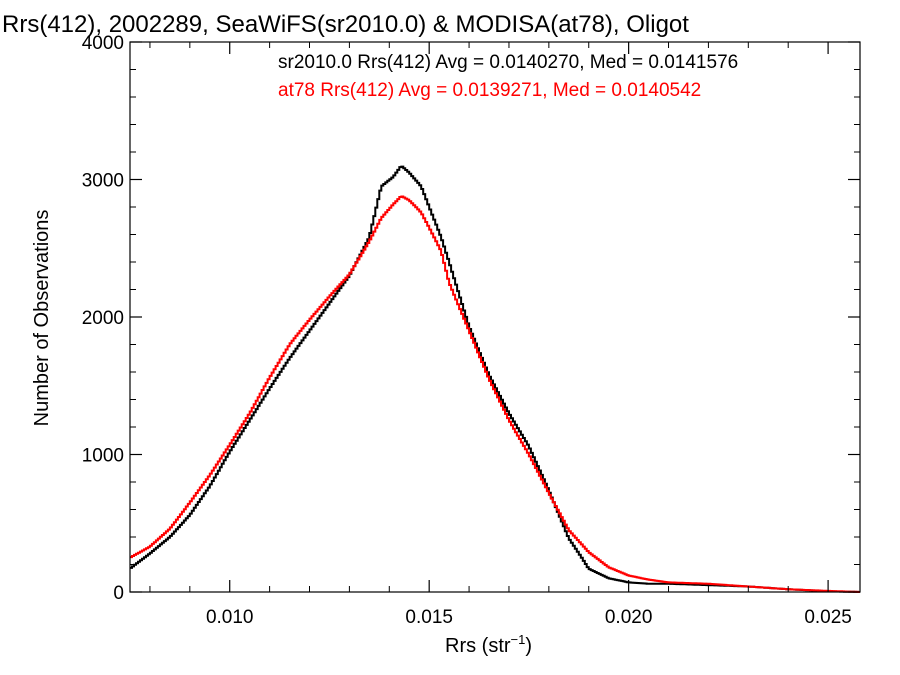  Describe the element at coordinates (230, 617) in the screenshot. I see `x-tick-label: 0.010` at that location.